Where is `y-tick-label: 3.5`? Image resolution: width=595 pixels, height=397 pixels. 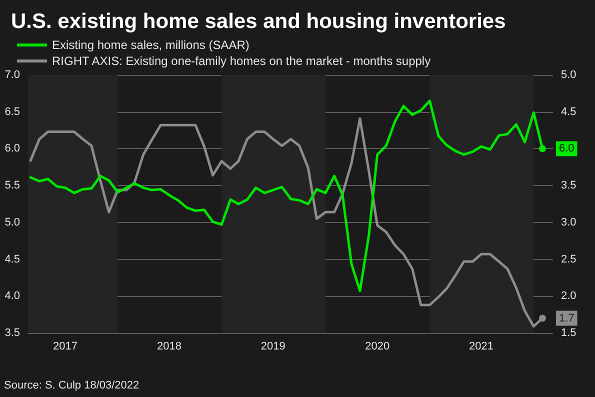 y-tick-label: 3.5 is located at coordinates (12, 333).